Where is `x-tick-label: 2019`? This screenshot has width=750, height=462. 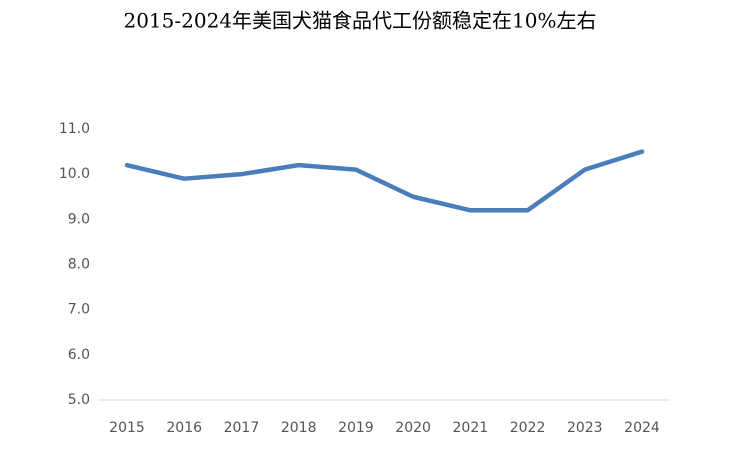 x-tick-label: 2019 is located at coordinates (356, 428).